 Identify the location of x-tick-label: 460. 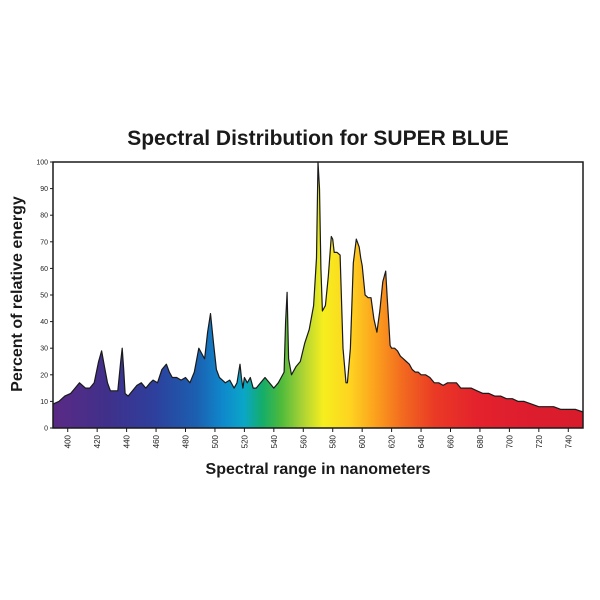
(156, 441).